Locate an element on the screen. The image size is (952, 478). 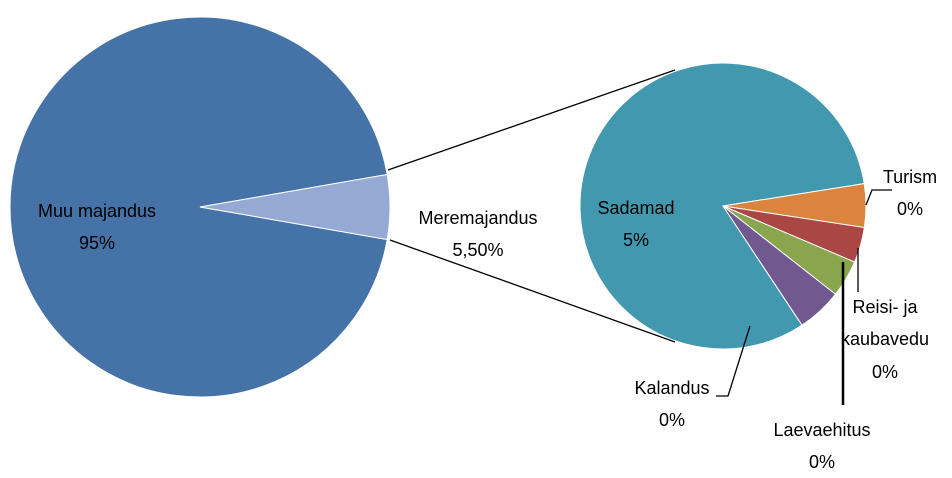
slice-label: Meremajandus is located at coordinates (478, 218).